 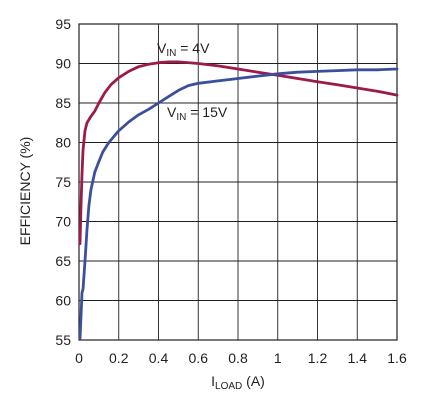 What do you see at coordinates (228, 386) in the screenshot?
I see `x-axis-title-sub: LOAD` at bounding box center [228, 386].